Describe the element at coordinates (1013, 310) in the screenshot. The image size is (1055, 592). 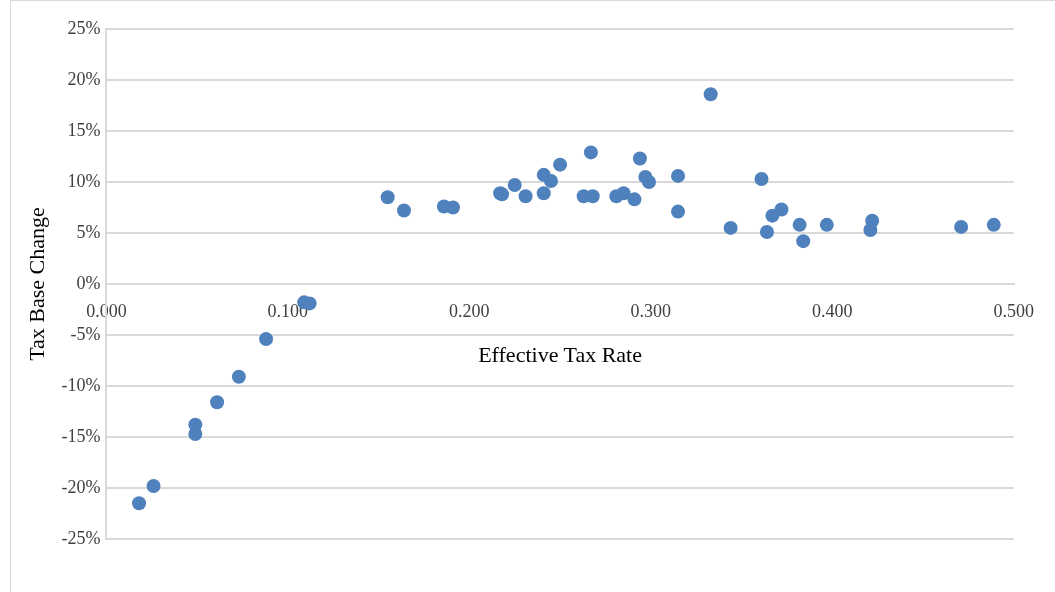
I see `x-tick-label: 0.500` at that location.